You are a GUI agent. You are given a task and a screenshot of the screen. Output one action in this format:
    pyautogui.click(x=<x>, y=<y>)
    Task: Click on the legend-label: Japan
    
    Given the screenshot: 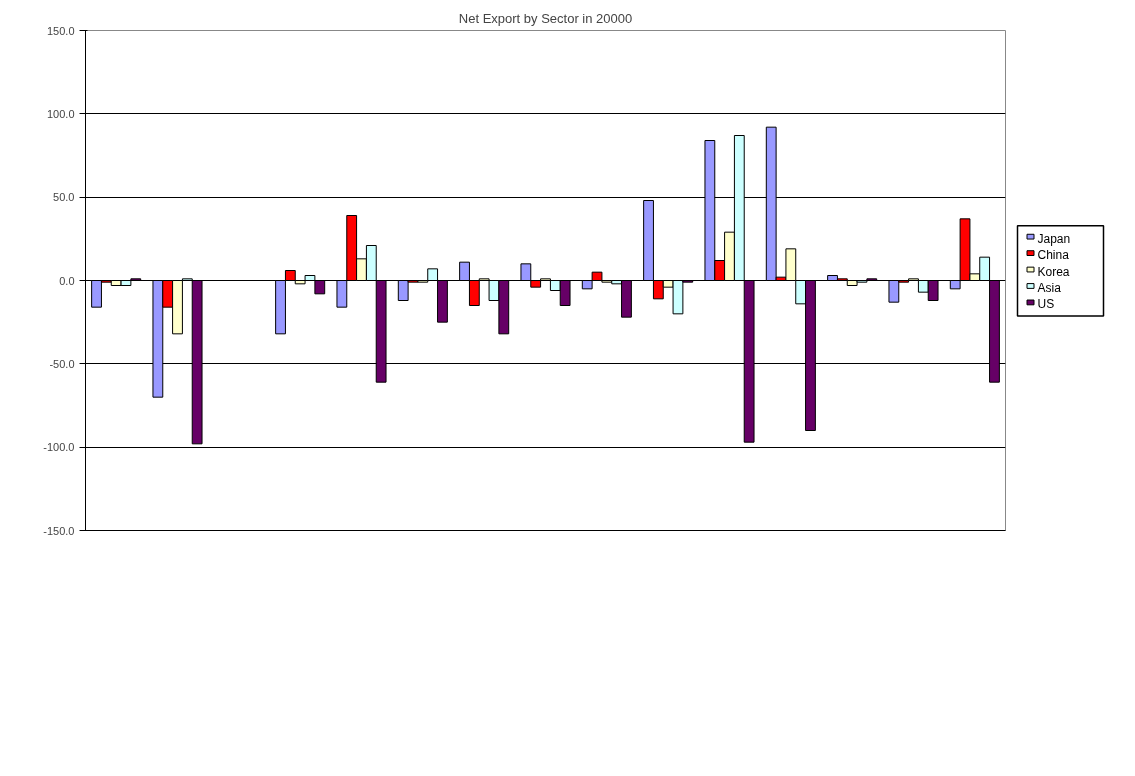 What is the action you would take?
    pyautogui.click(x=1054, y=238)
    